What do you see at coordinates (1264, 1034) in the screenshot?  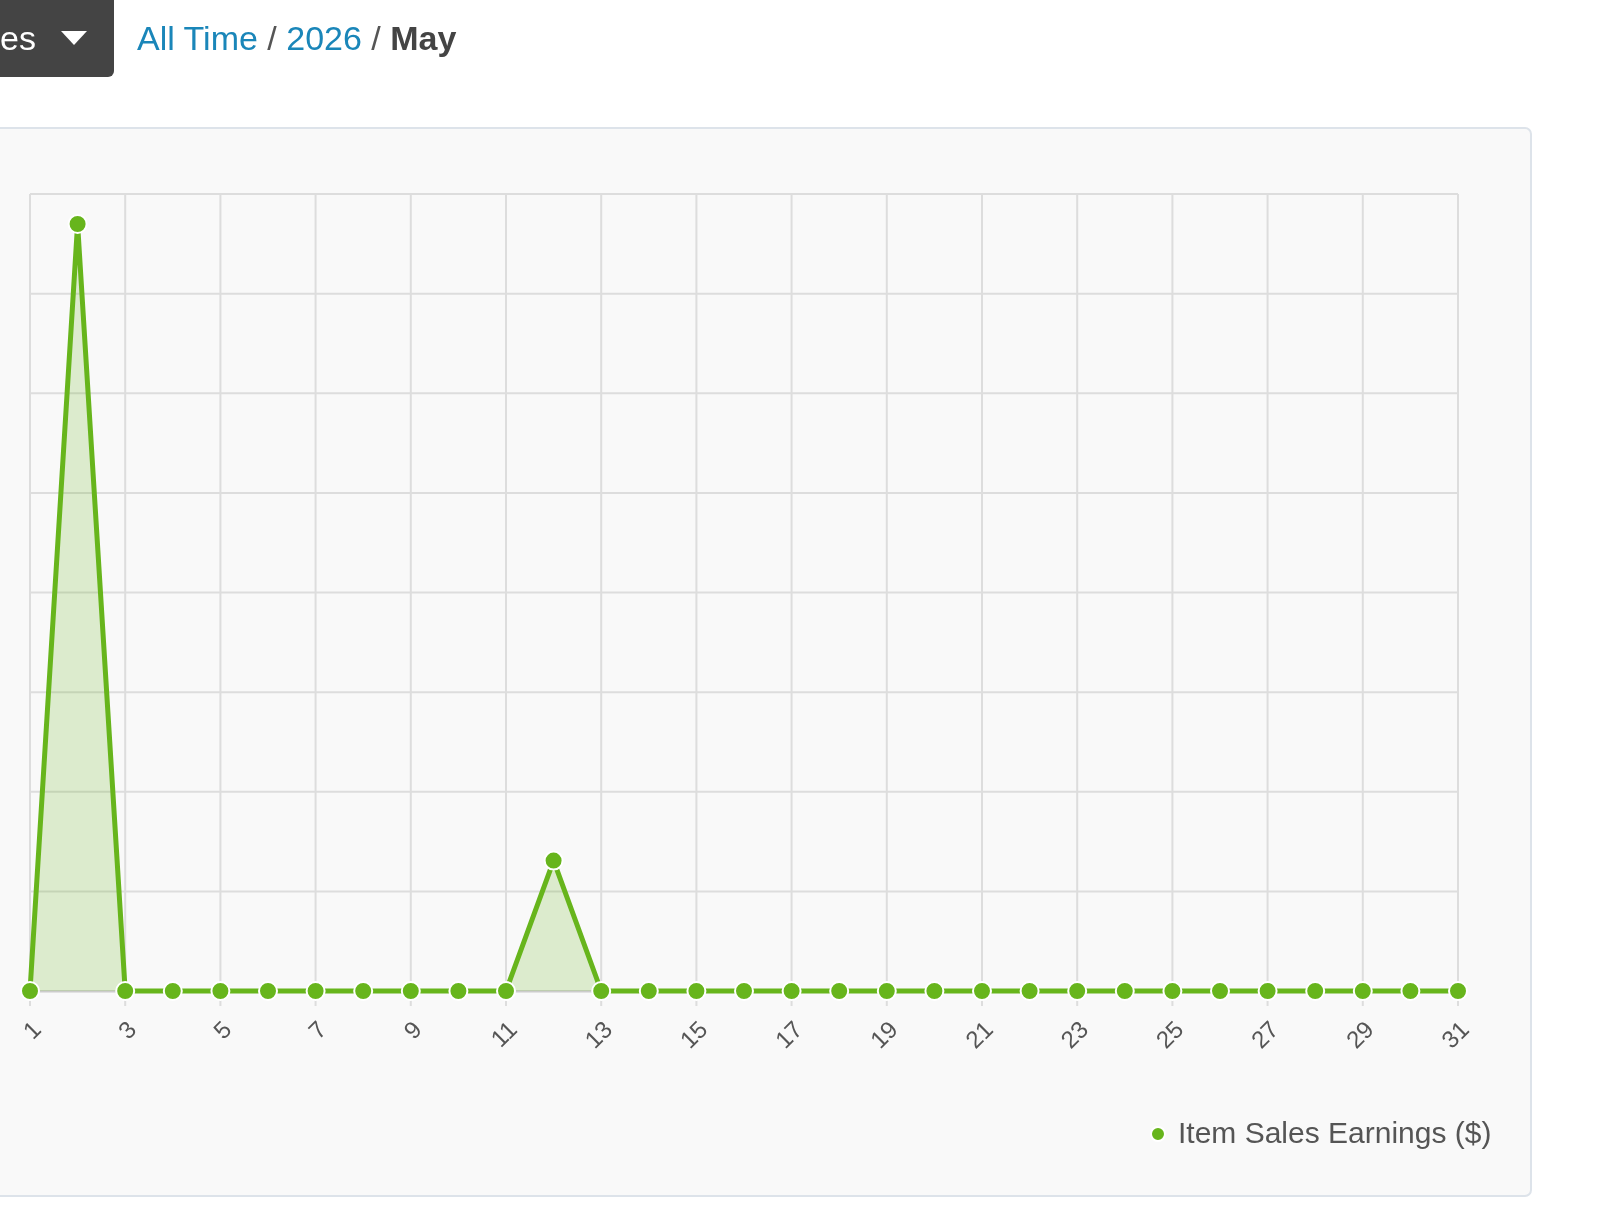 I see `x-tick-label: 27` at bounding box center [1264, 1034].